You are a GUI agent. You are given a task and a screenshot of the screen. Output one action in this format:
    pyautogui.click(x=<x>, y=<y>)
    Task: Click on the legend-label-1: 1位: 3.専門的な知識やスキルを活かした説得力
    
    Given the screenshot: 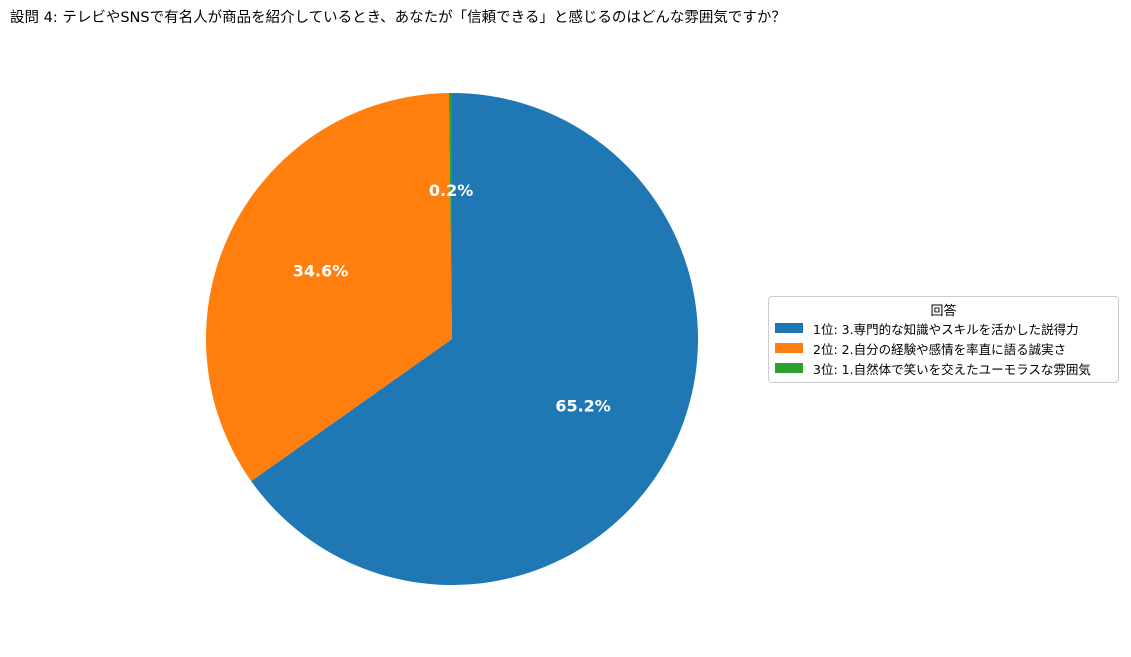 What is the action you would take?
    pyautogui.click(x=946, y=329)
    